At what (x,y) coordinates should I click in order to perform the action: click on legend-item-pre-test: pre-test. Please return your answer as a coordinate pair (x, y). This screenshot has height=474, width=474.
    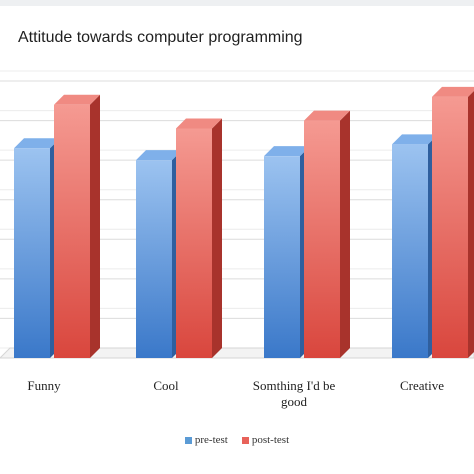
    Looking at the image, I should click on (206, 440).